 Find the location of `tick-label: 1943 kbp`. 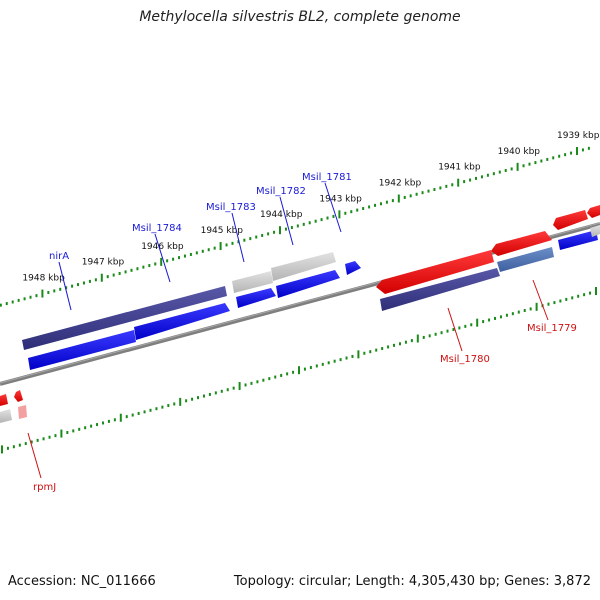

tick-label: 1943 kbp is located at coordinates (340, 199).